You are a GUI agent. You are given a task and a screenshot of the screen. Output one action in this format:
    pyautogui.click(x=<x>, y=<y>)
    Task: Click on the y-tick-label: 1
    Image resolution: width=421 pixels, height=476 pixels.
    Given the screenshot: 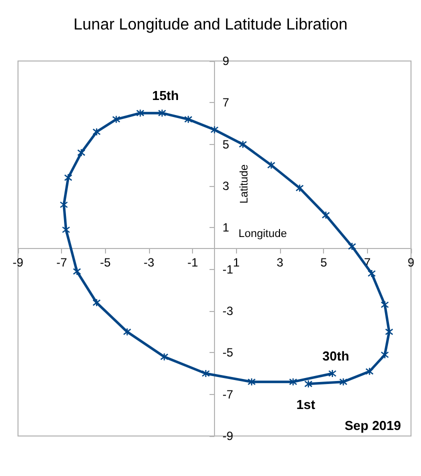 What is the action you would take?
    pyautogui.click(x=226, y=227)
    